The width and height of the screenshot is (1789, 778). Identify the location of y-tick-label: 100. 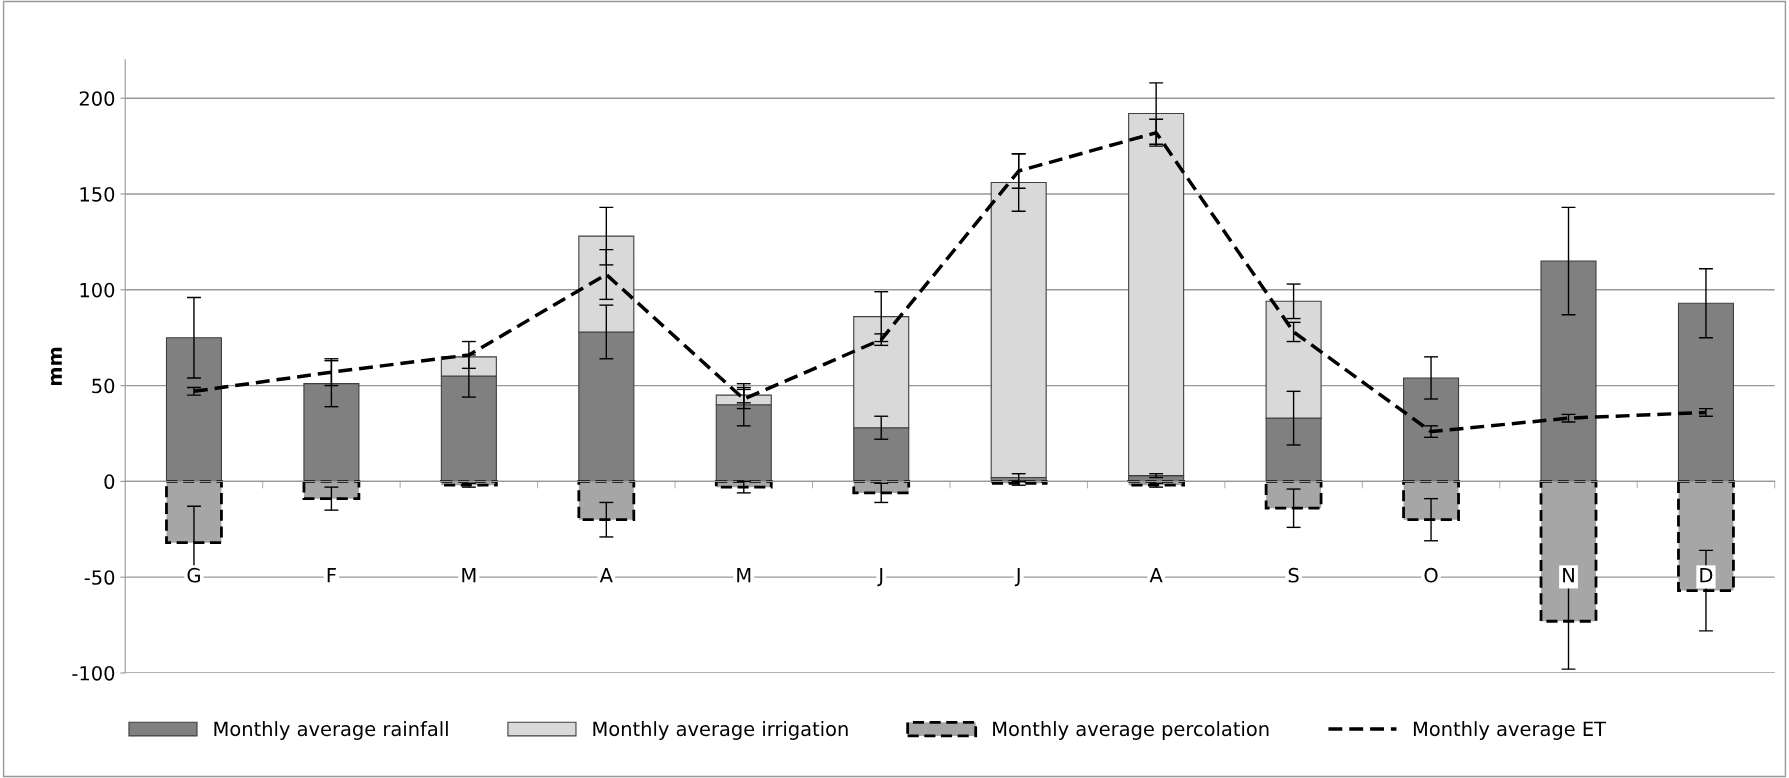
(97, 290).